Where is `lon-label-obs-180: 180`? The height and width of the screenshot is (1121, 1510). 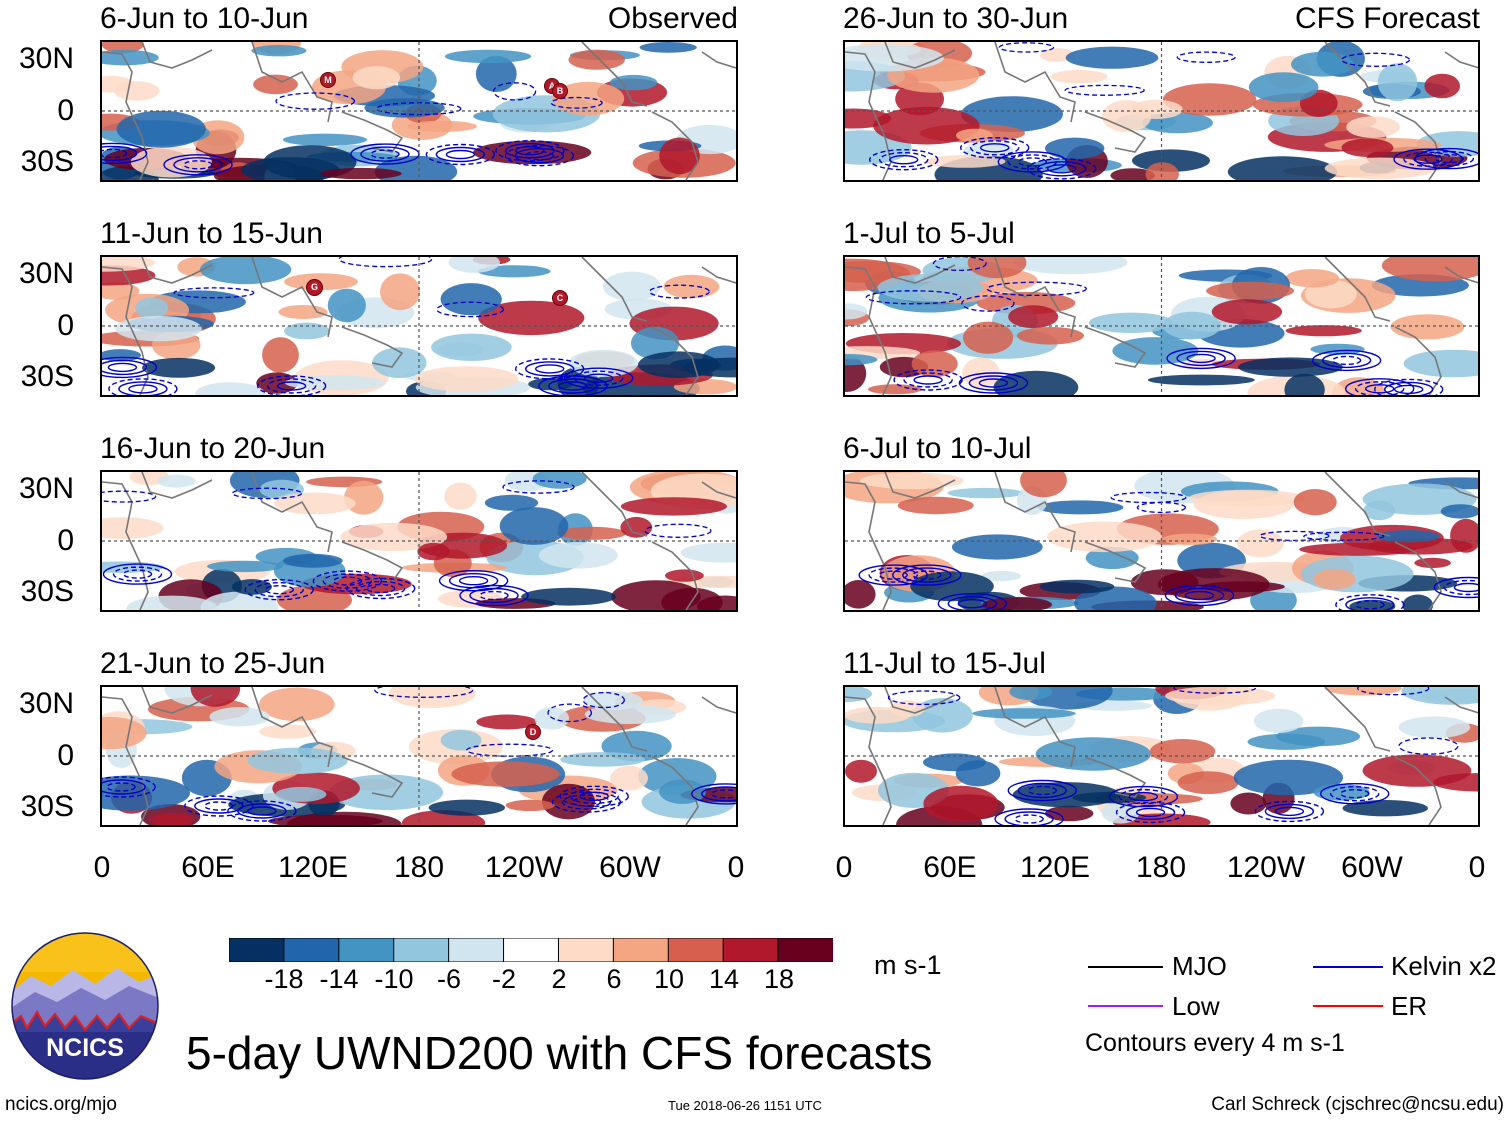 lon-label-obs-180: 180 is located at coordinates (419, 867).